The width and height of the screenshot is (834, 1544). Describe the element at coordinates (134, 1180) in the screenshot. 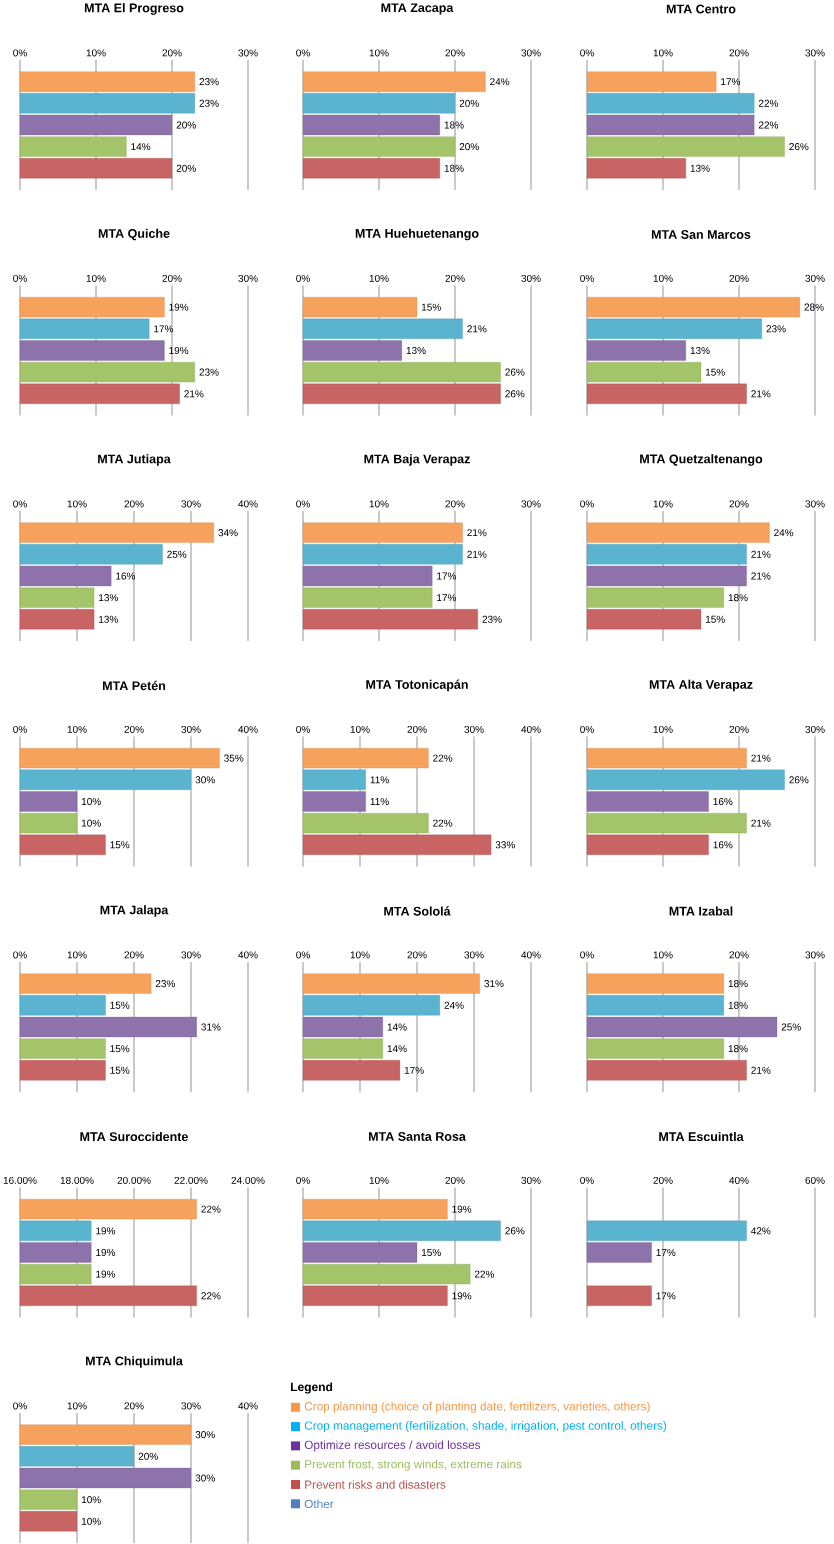

I see `x-tick-label: 20.00%` at that location.